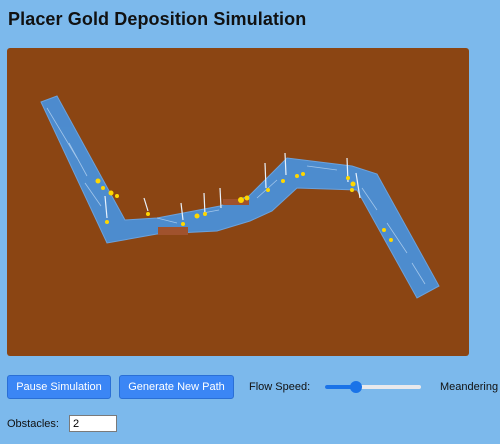 Image resolution: width=500 pixels, height=444 pixels. I want to click on gold-particles, so click(244, 207).